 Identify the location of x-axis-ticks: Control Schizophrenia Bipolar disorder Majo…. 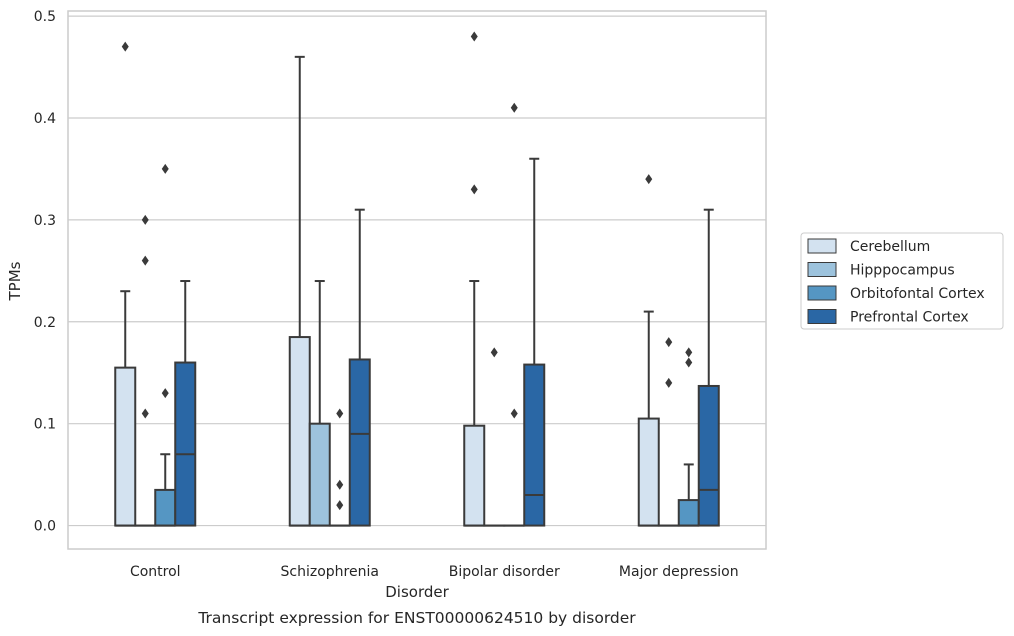
(434, 572).